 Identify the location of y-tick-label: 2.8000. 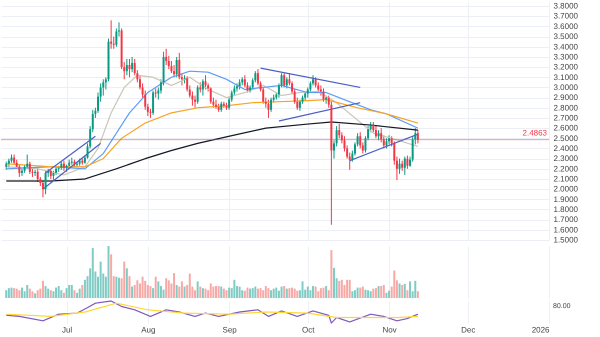
(566, 107).